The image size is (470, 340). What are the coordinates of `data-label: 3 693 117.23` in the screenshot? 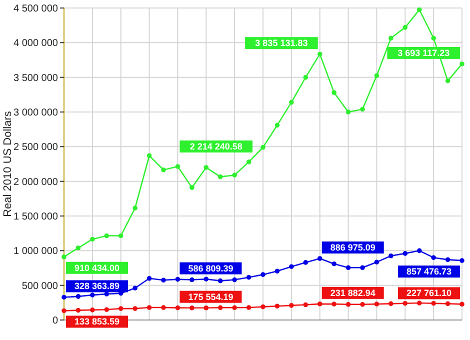 It's located at (424, 53).